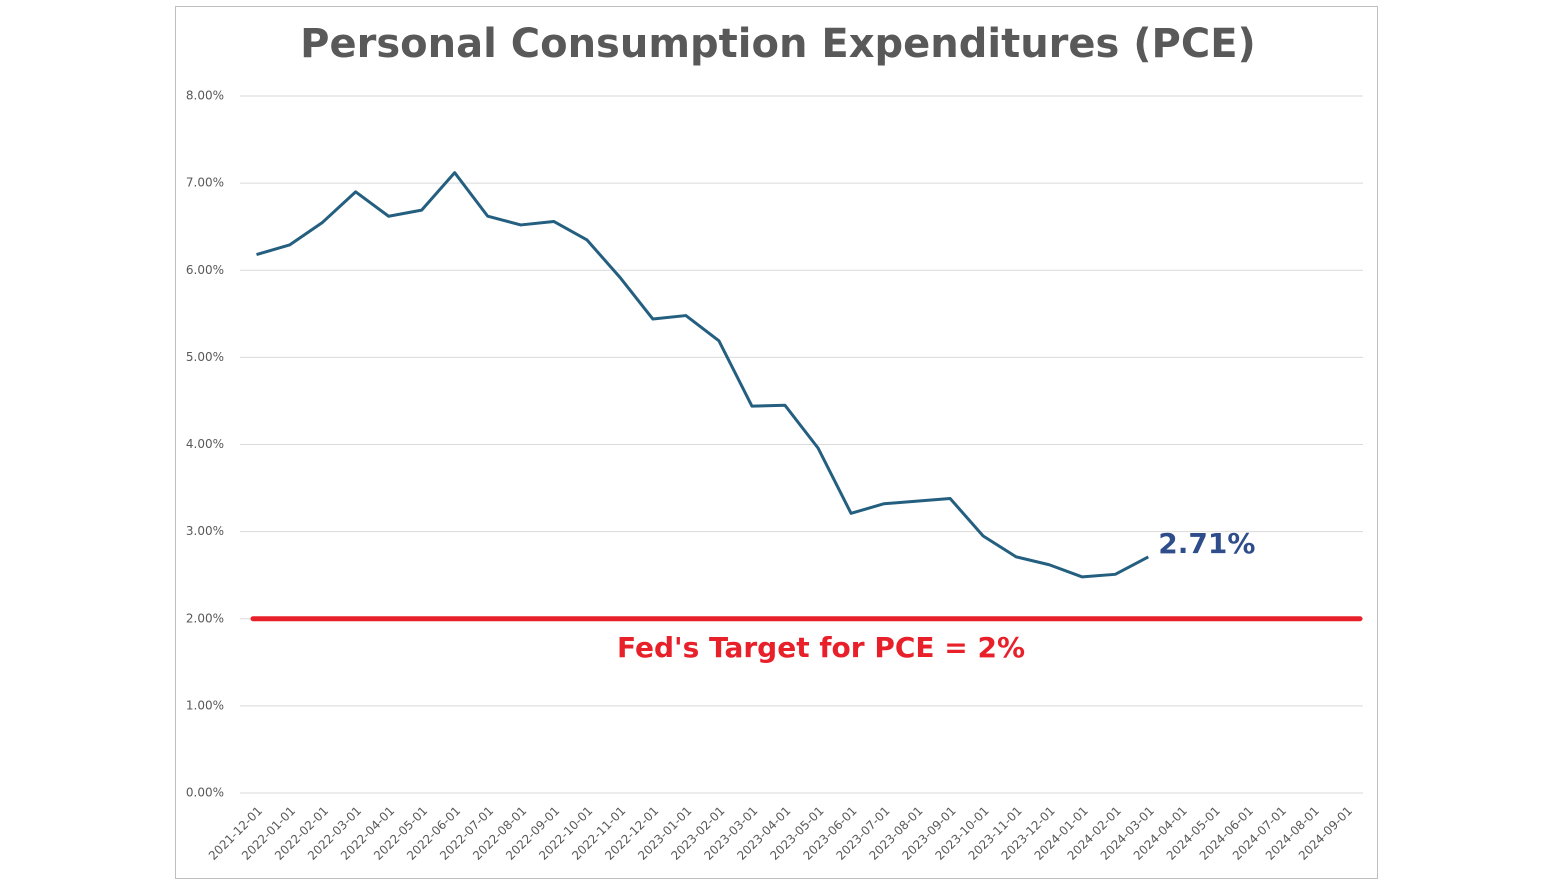 This screenshot has height=888, width=1542. I want to click on y-tick-label: 8.00%, so click(205, 96).